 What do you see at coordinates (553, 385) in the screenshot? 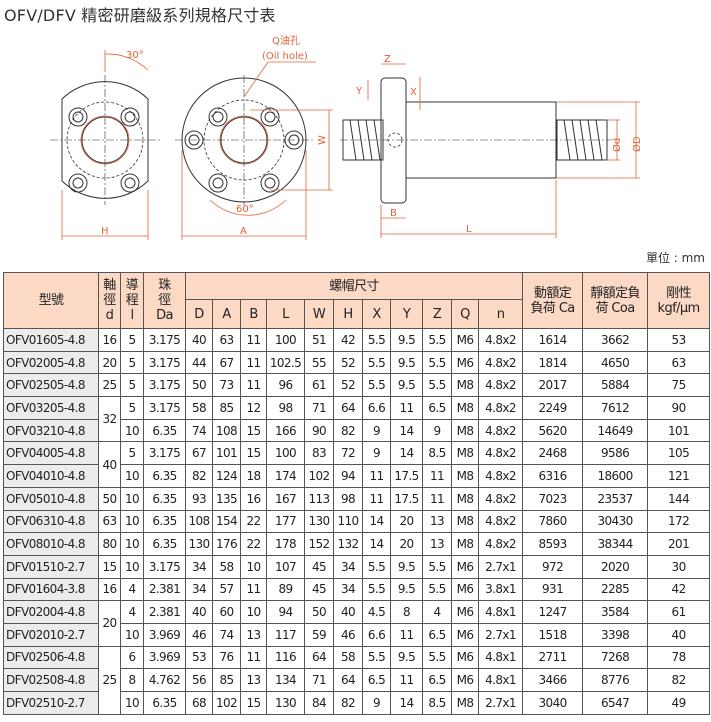
I see `value-cell: 2017` at bounding box center [553, 385].